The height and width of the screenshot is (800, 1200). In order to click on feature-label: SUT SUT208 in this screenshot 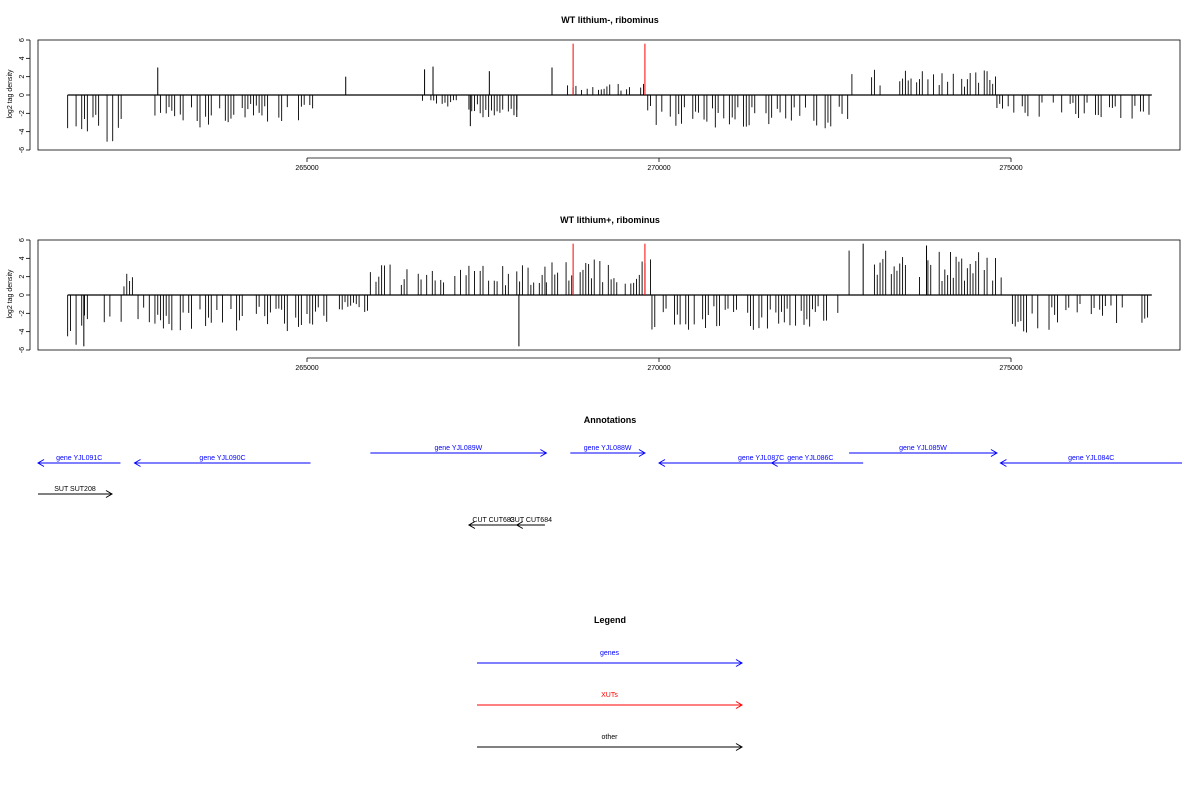, I will do `click(75, 489)`.